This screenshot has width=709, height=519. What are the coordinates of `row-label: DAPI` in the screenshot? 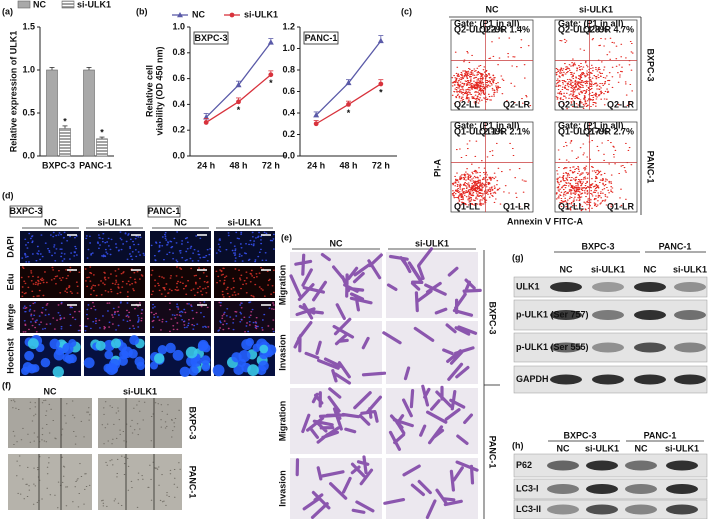 It's located at (10, 247).